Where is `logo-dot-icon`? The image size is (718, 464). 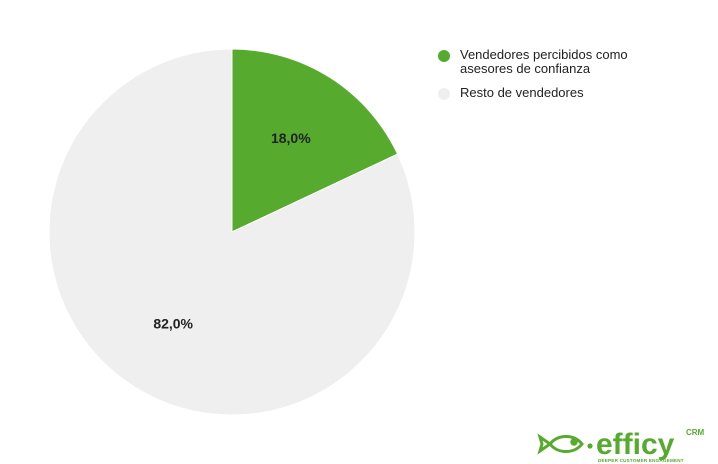
logo-dot-icon is located at coordinates (590, 446).